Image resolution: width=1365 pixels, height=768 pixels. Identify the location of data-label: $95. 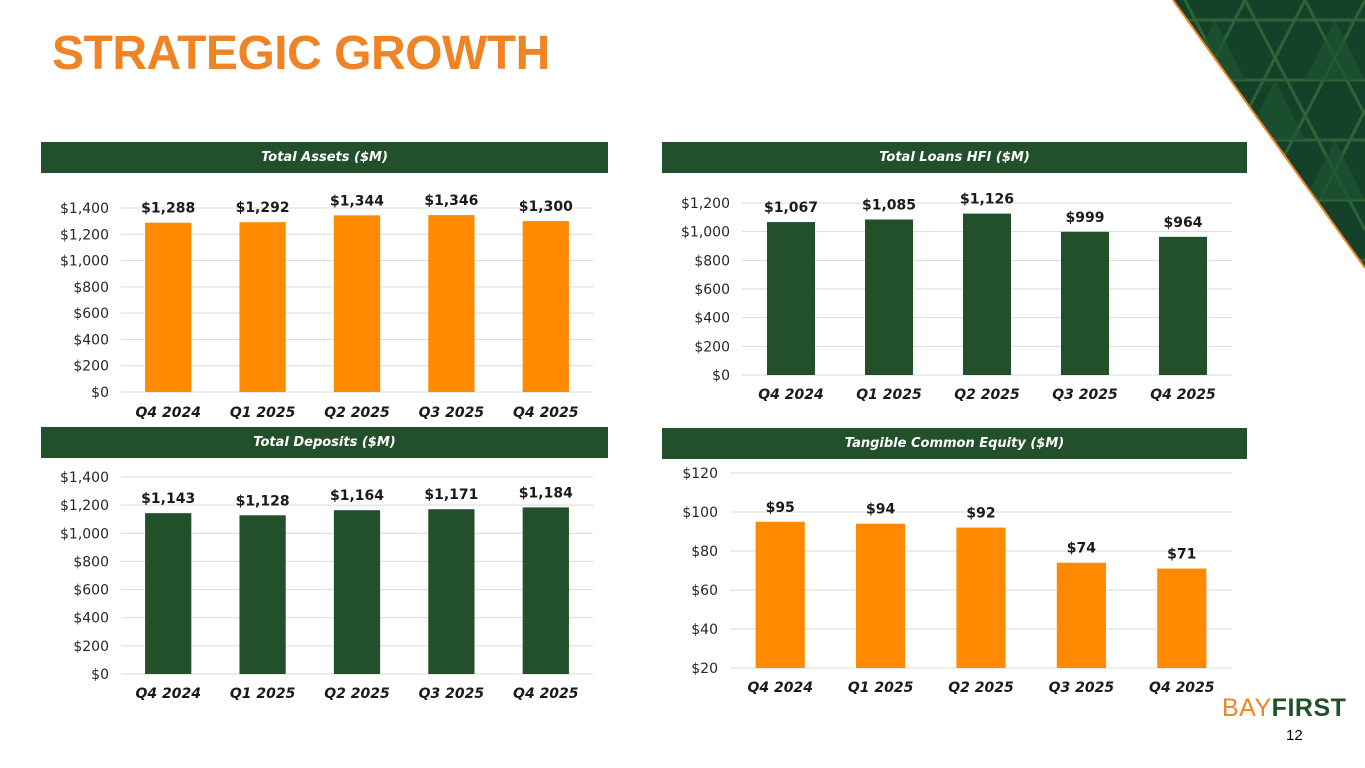
(780, 508).